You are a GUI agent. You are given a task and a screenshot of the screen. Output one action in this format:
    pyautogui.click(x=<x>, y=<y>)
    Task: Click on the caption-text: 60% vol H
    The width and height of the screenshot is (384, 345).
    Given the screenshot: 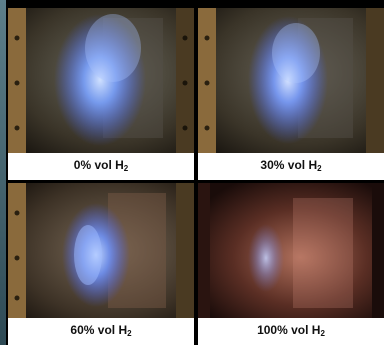 What is the action you would take?
    pyautogui.click(x=99, y=330)
    